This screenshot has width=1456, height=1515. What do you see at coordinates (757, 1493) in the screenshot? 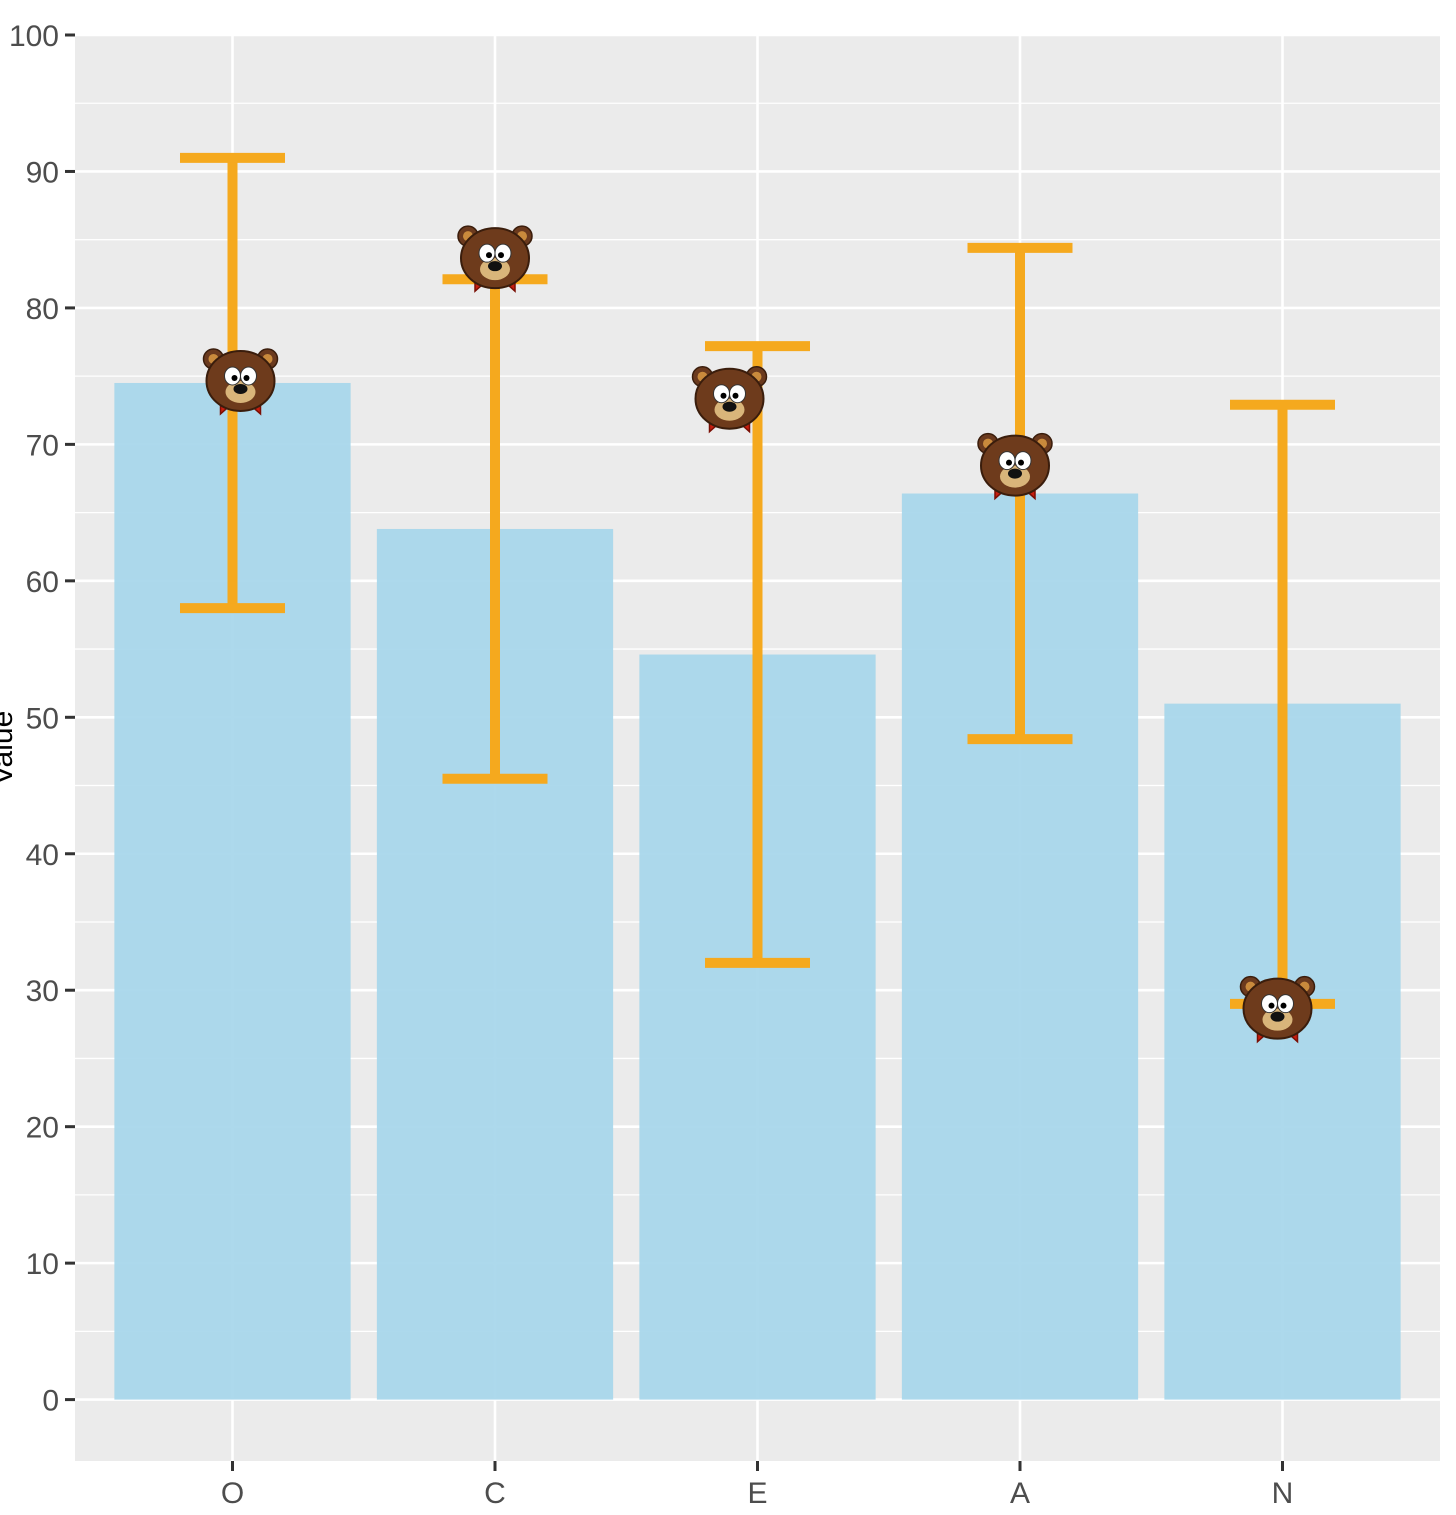
I see `x-tick-label: E` at bounding box center [757, 1493].